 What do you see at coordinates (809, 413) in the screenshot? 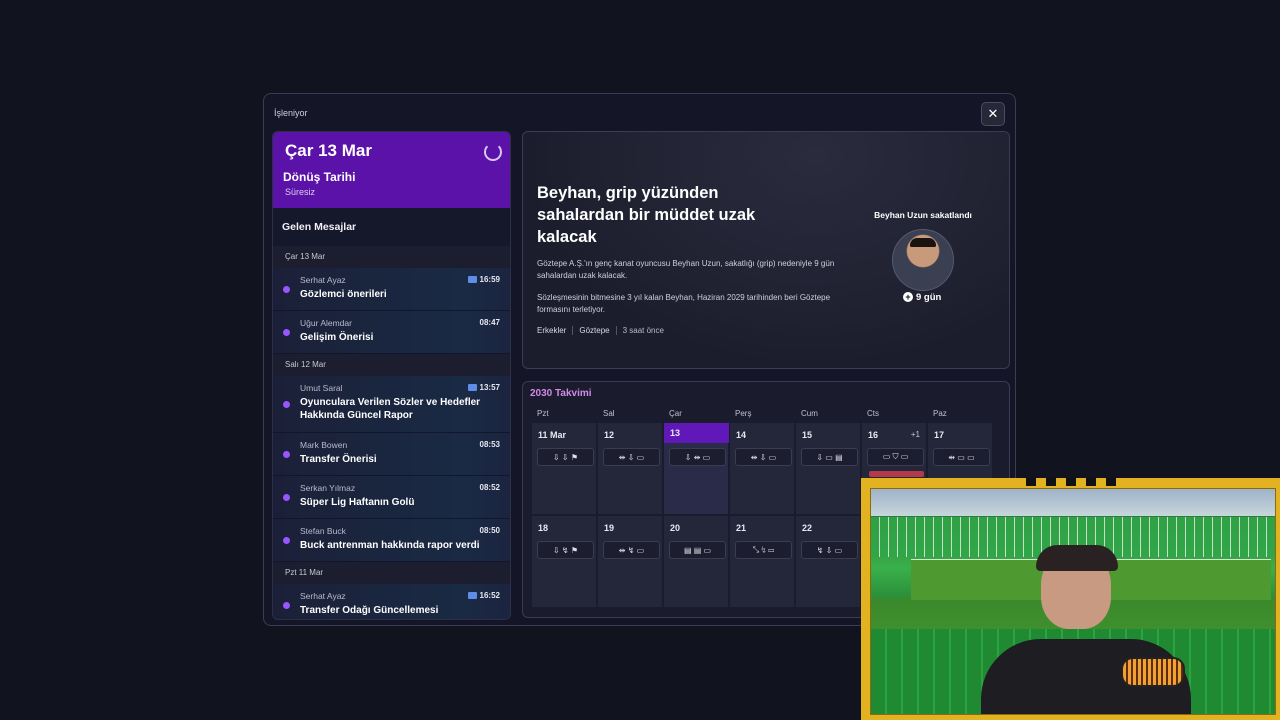
I see `weekday-label: Cum` at bounding box center [809, 413].